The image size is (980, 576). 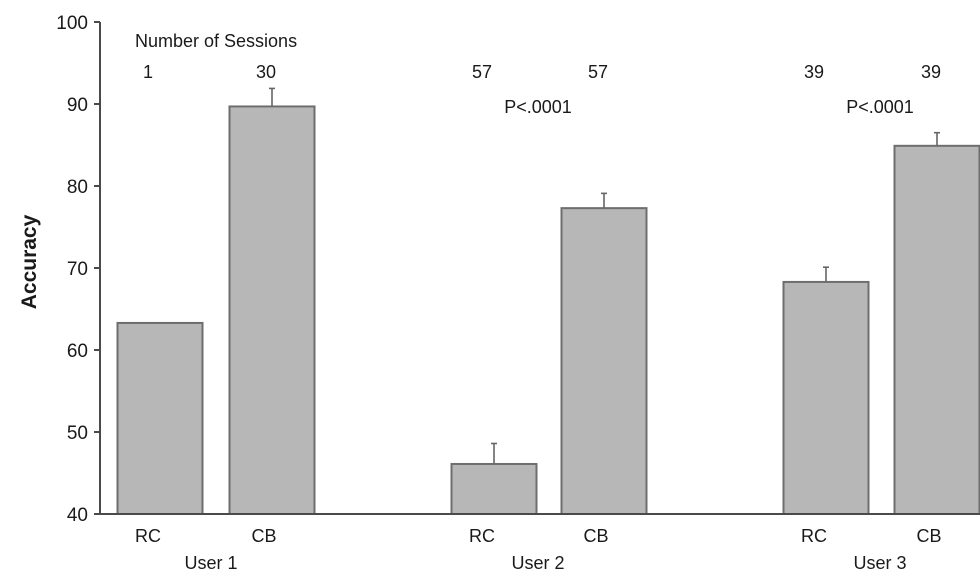 I want to click on sessions-count: 1, so click(x=148, y=72).